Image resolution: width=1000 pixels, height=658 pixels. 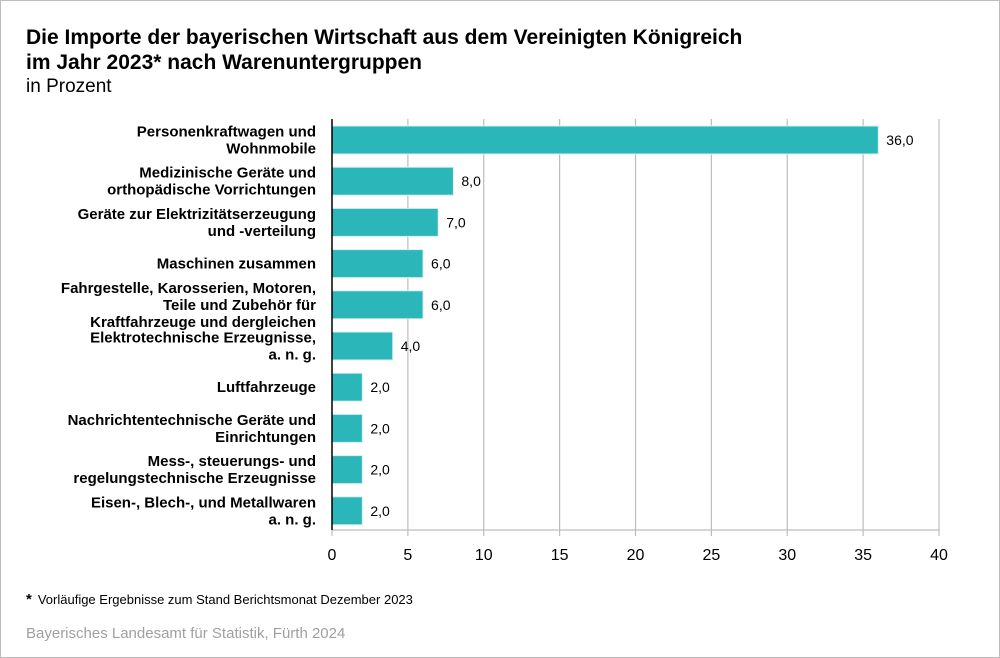 I want to click on category-label: Luftfahrzeuge, so click(x=266, y=387).